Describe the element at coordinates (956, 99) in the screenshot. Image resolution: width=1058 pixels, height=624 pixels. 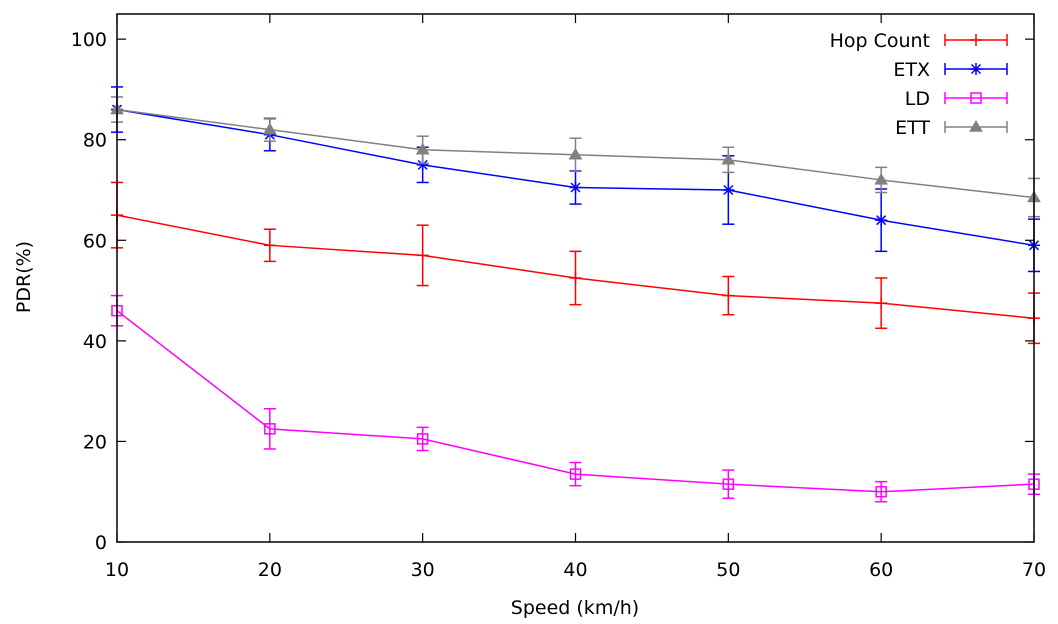
I see `legend-item-ld: LD` at that location.